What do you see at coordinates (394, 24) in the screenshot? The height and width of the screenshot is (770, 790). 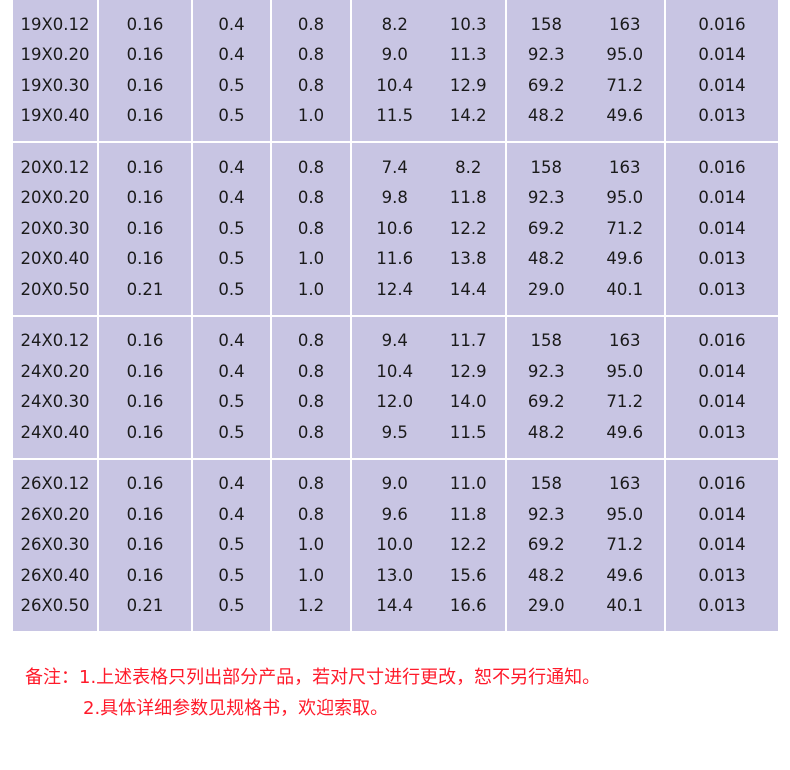 I see `cell-value: 8.2` at bounding box center [394, 24].